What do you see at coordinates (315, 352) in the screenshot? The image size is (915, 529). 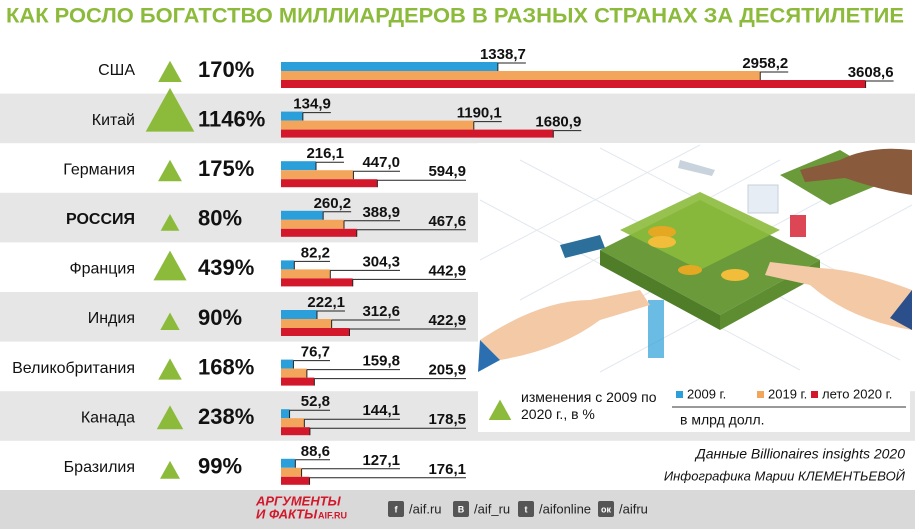 I see `value-label: 76,7` at bounding box center [315, 352].